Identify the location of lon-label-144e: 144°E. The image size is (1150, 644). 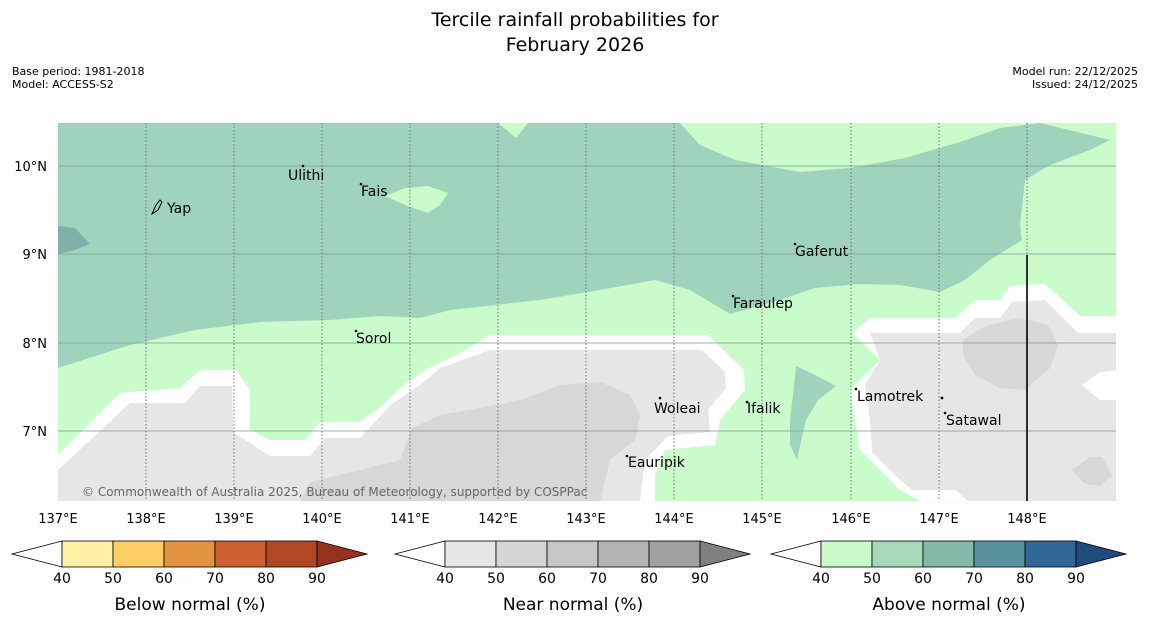
(674, 519).